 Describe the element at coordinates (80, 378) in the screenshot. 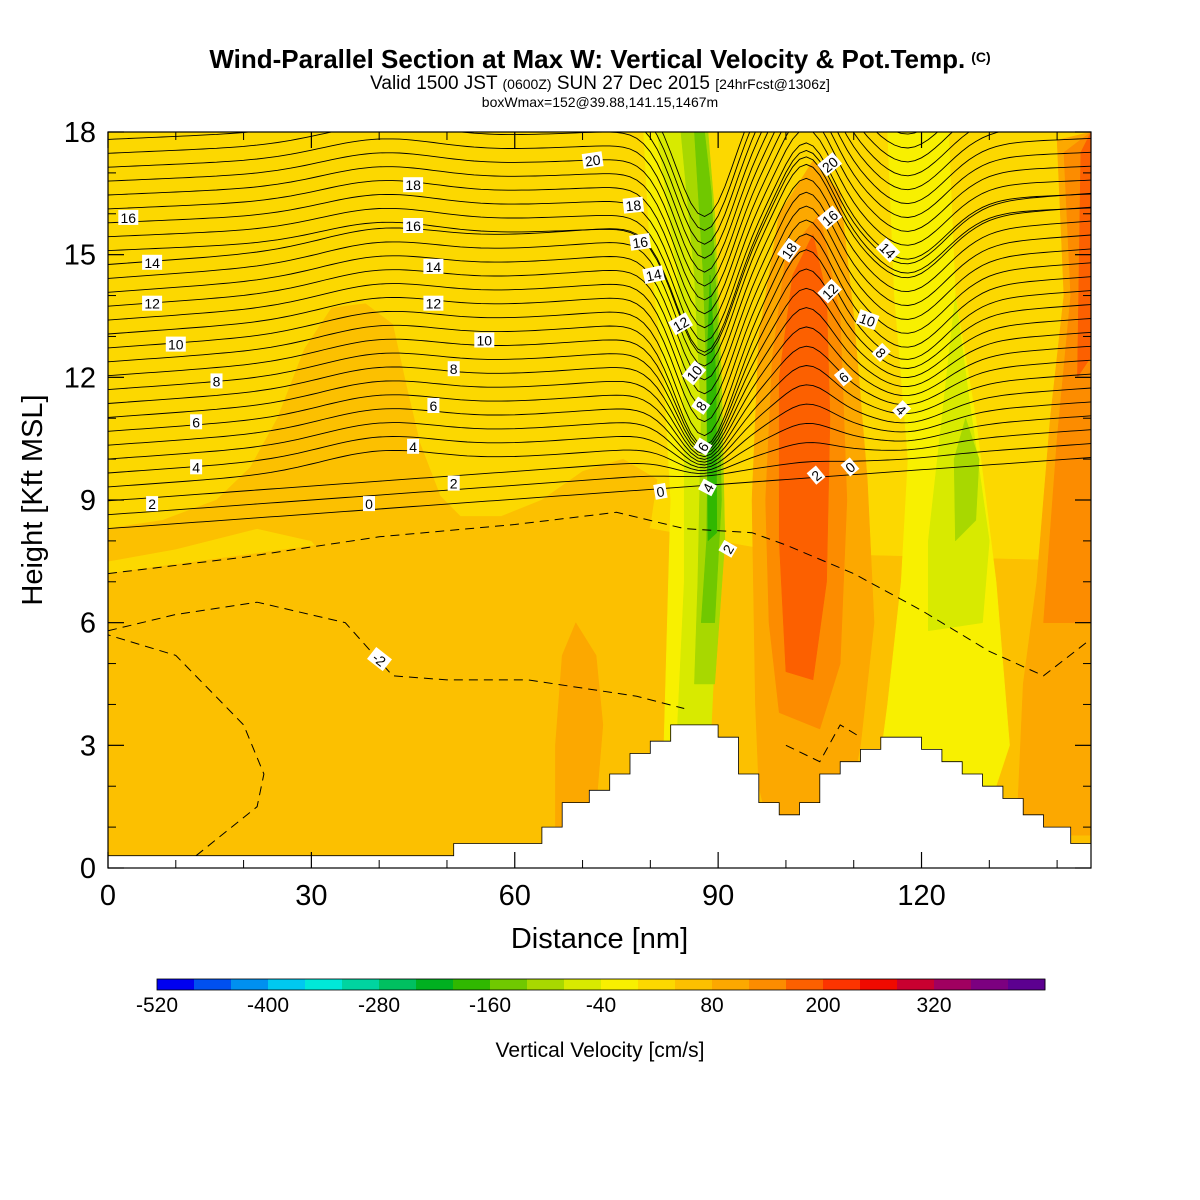

I see `y-tick-label: 12` at that location.